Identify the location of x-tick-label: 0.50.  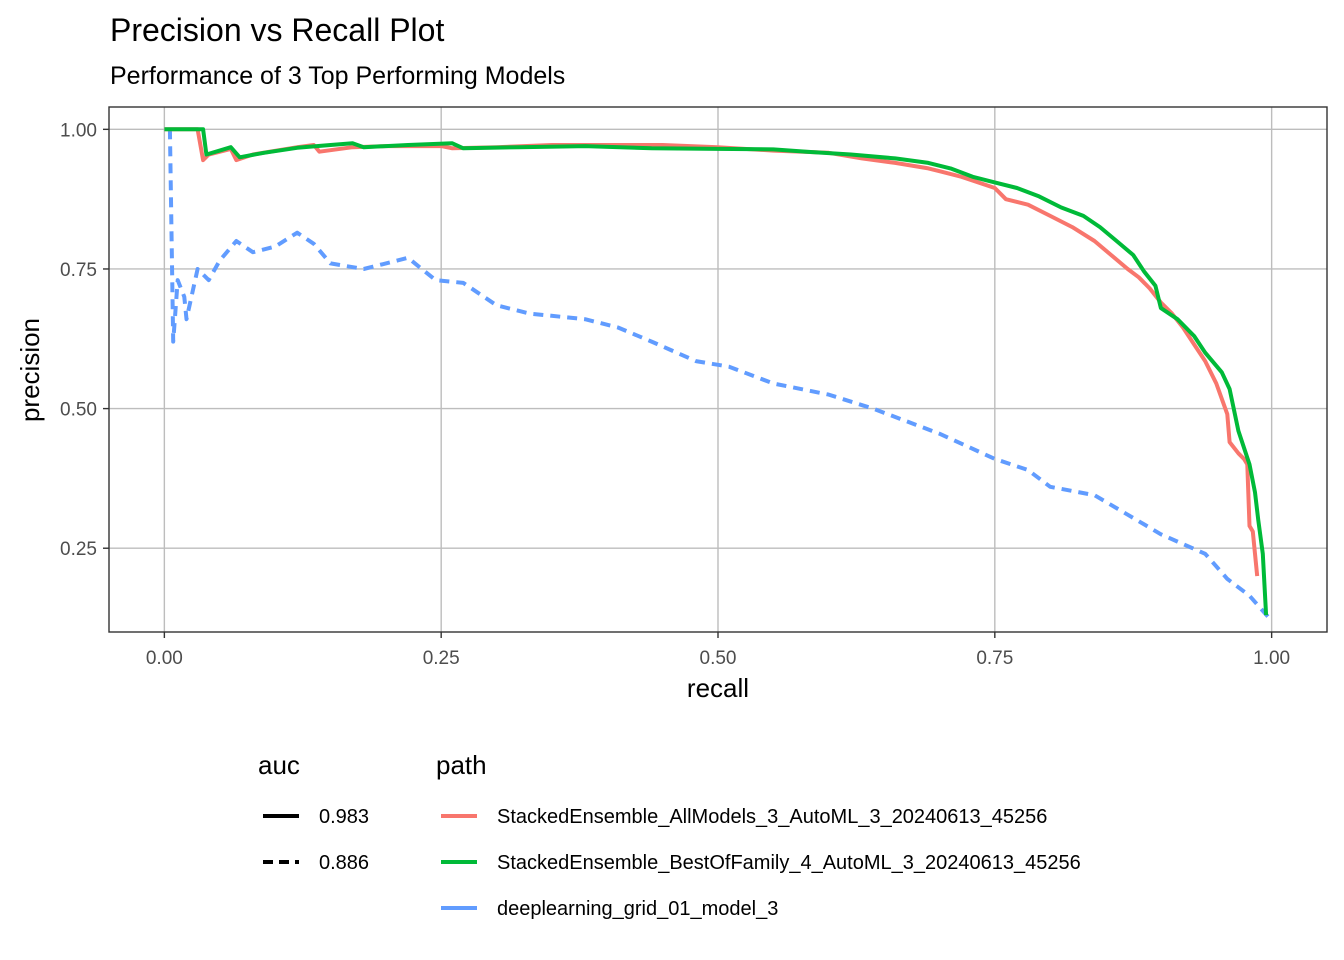
(718, 658).